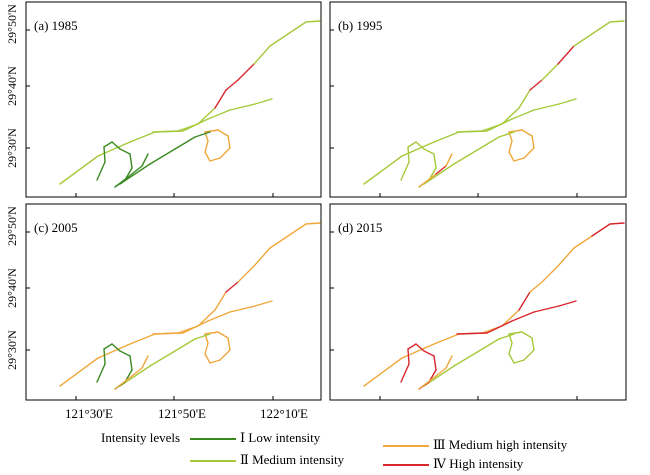 This screenshot has width=650, height=475. What do you see at coordinates (267, 460) in the screenshot?
I see `legend-item-medium: Ⅱ Medium intensity` at bounding box center [267, 460].